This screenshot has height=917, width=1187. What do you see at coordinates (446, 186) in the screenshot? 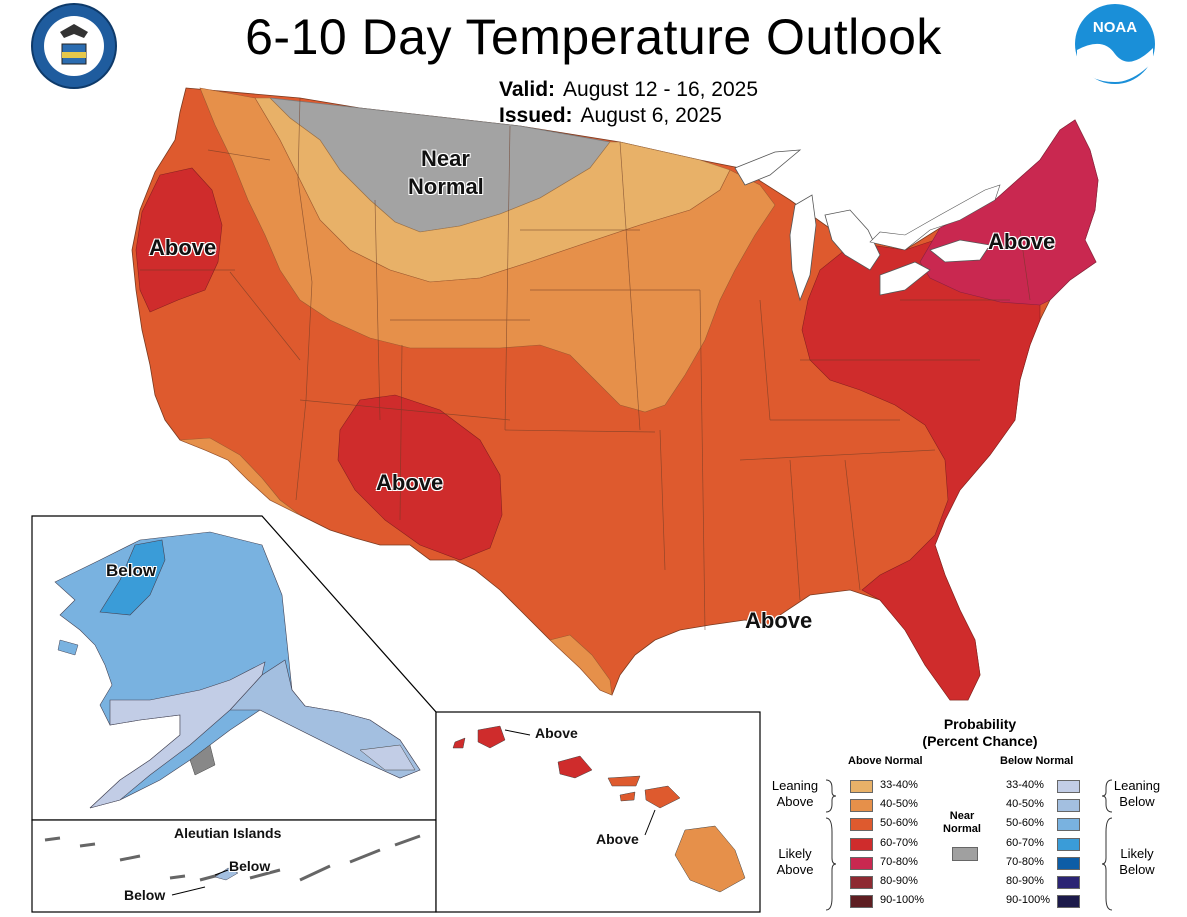
I see `near-normal-label-2: Normal` at bounding box center [446, 186].